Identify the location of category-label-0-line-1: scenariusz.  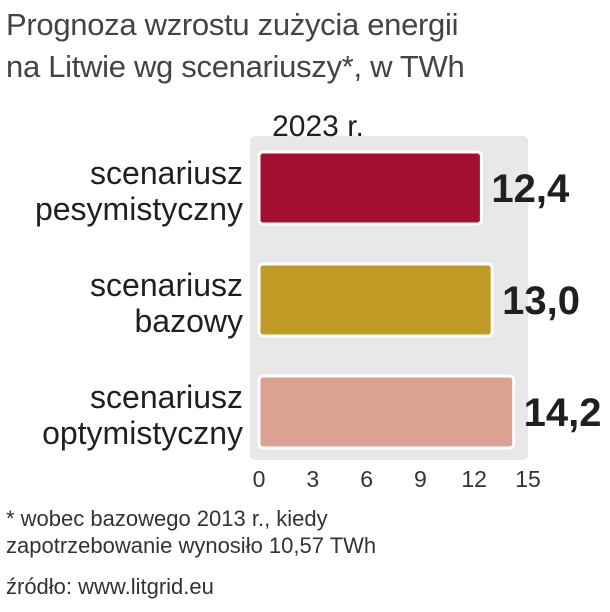
(166, 173).